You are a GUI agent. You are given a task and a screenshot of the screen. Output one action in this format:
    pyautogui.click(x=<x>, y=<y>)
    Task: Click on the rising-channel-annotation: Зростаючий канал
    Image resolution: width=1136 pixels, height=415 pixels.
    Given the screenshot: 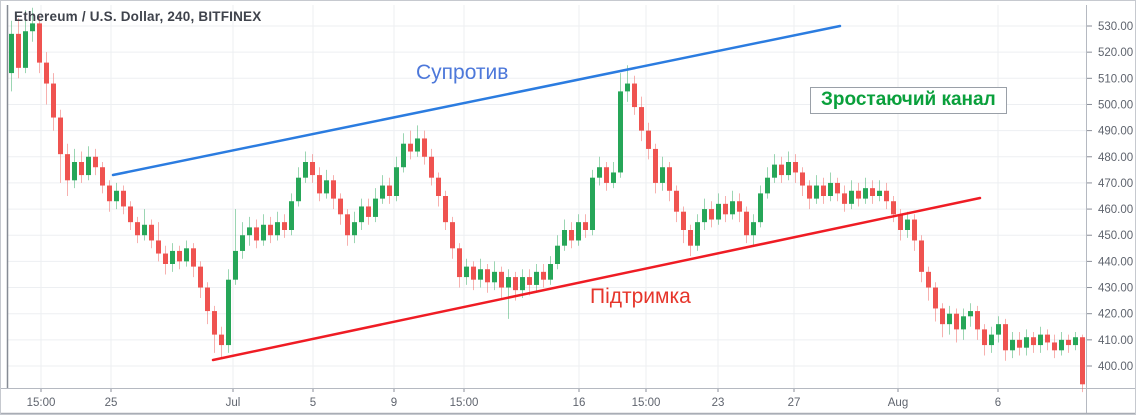 What is the action you would take?
    pyautogui.click(x=908, y=100)
    